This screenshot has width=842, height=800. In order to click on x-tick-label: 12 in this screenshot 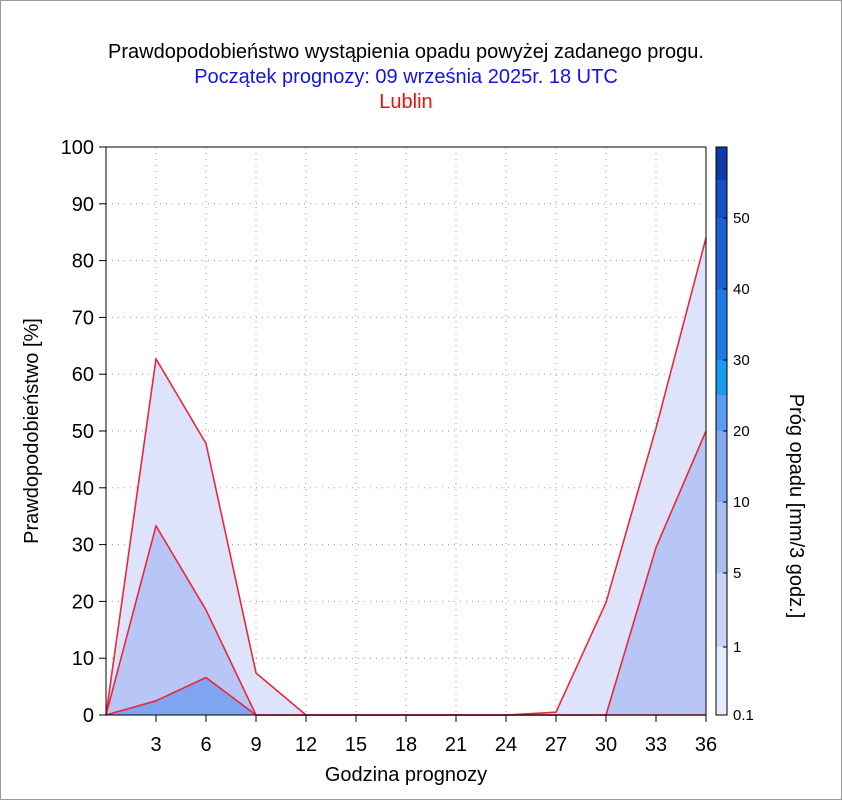, I will do `click(306, 745)`.